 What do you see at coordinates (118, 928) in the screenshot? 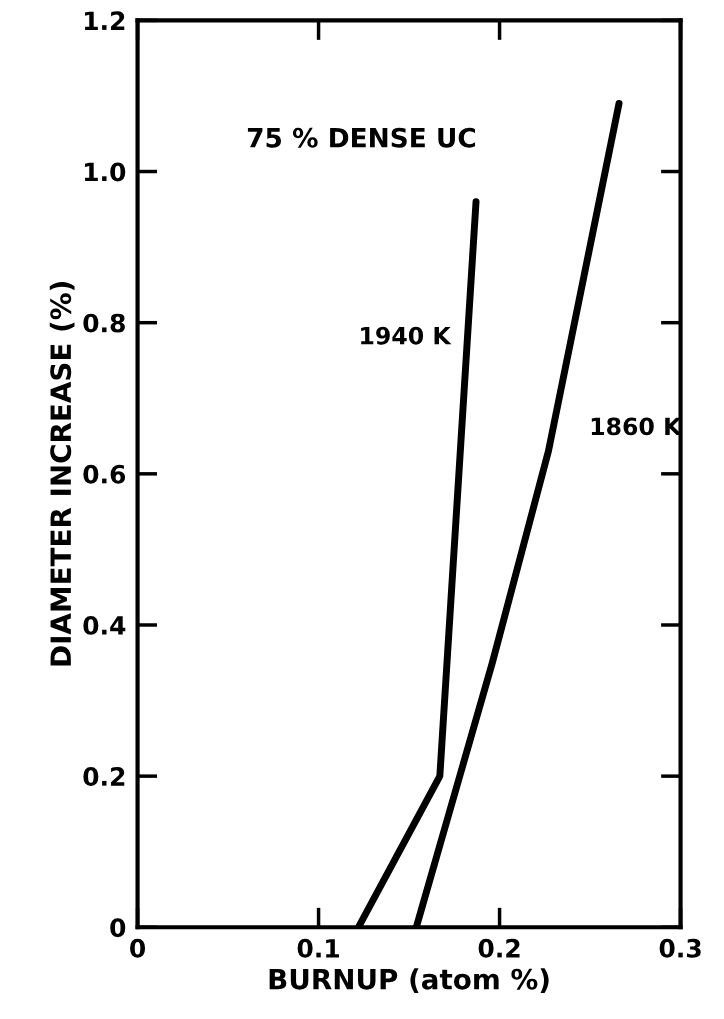
I see `y-tick-label: 0` at bounding box center [118, 928].